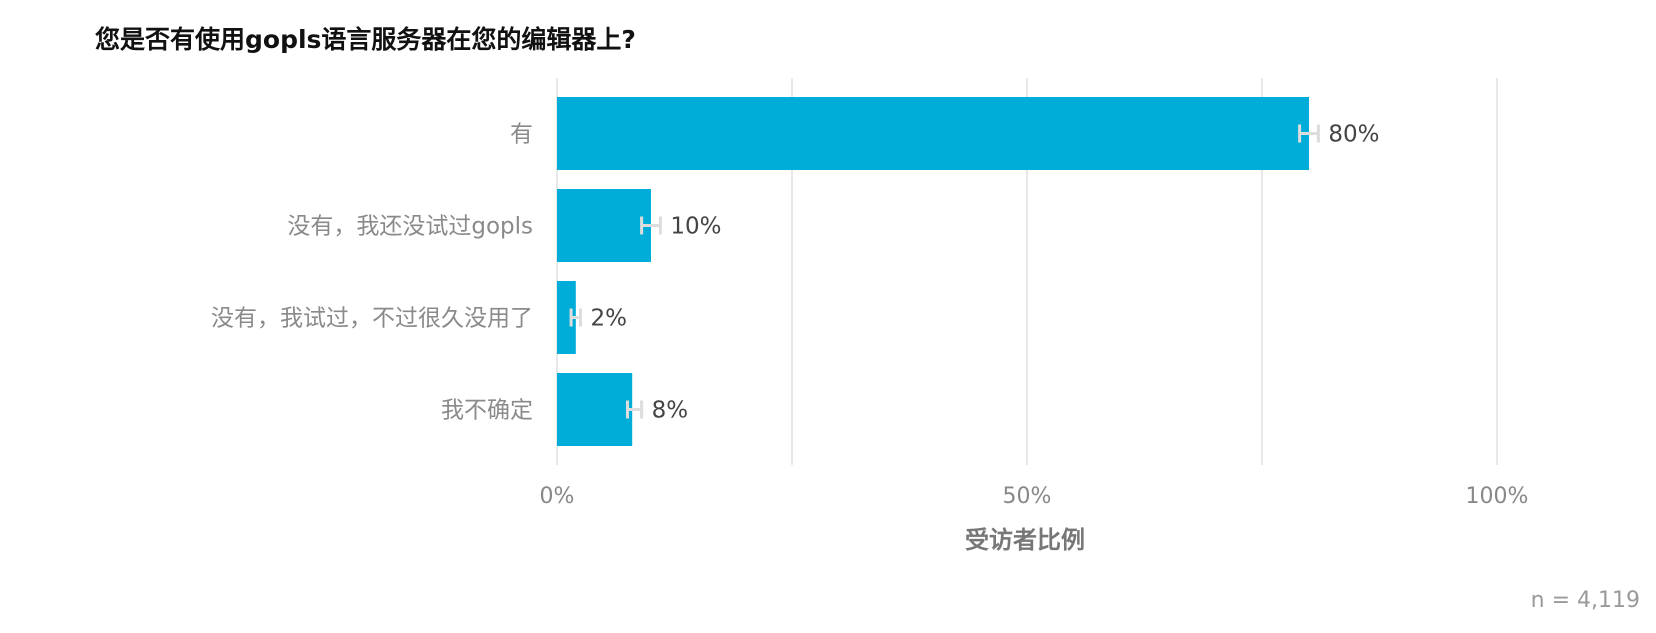 Image resolution: width=1656 pixels, height=633 pixels. Describe the element at coordinates (609, 319) in the screenshot. I see `value-label: 2%` at that location.